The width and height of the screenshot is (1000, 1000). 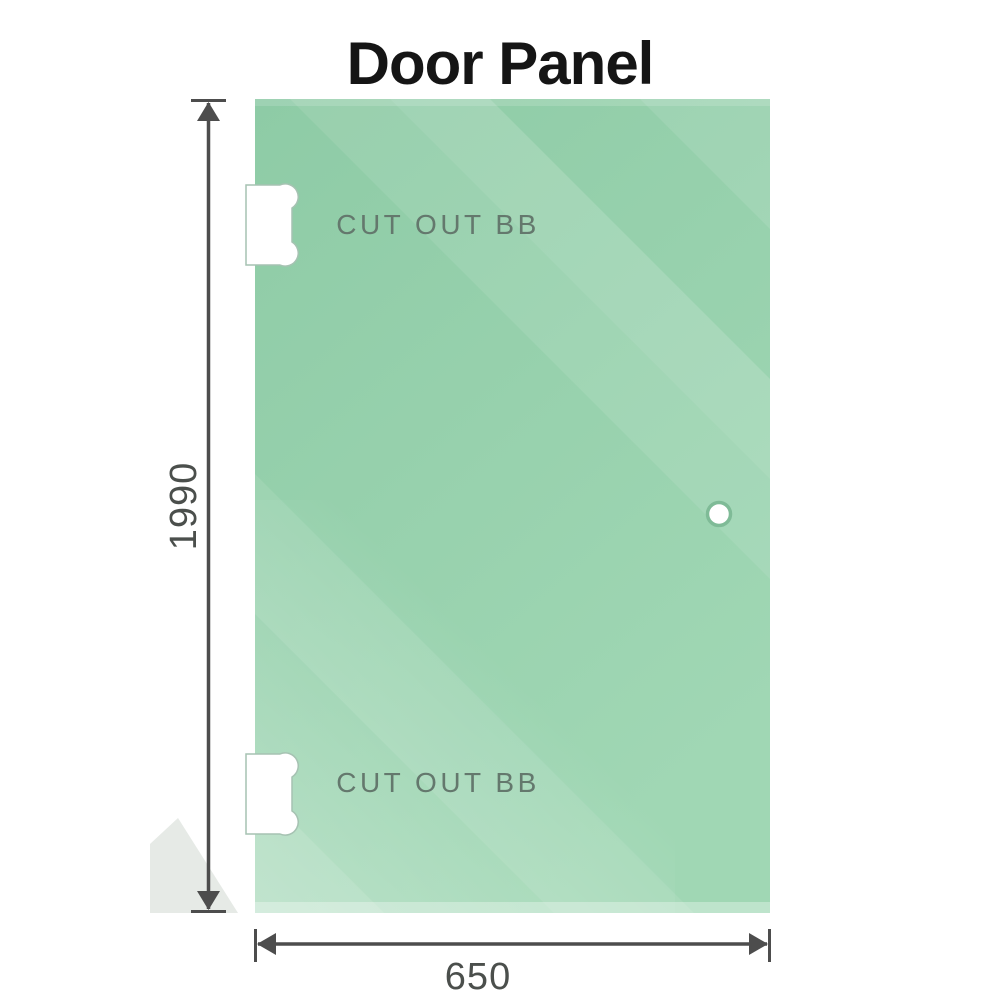 What do you see at coordinates (438, 224) in the screenshot?
I see `cutout-label-top: CUT OUT BB` at bounding box center [438, 224].